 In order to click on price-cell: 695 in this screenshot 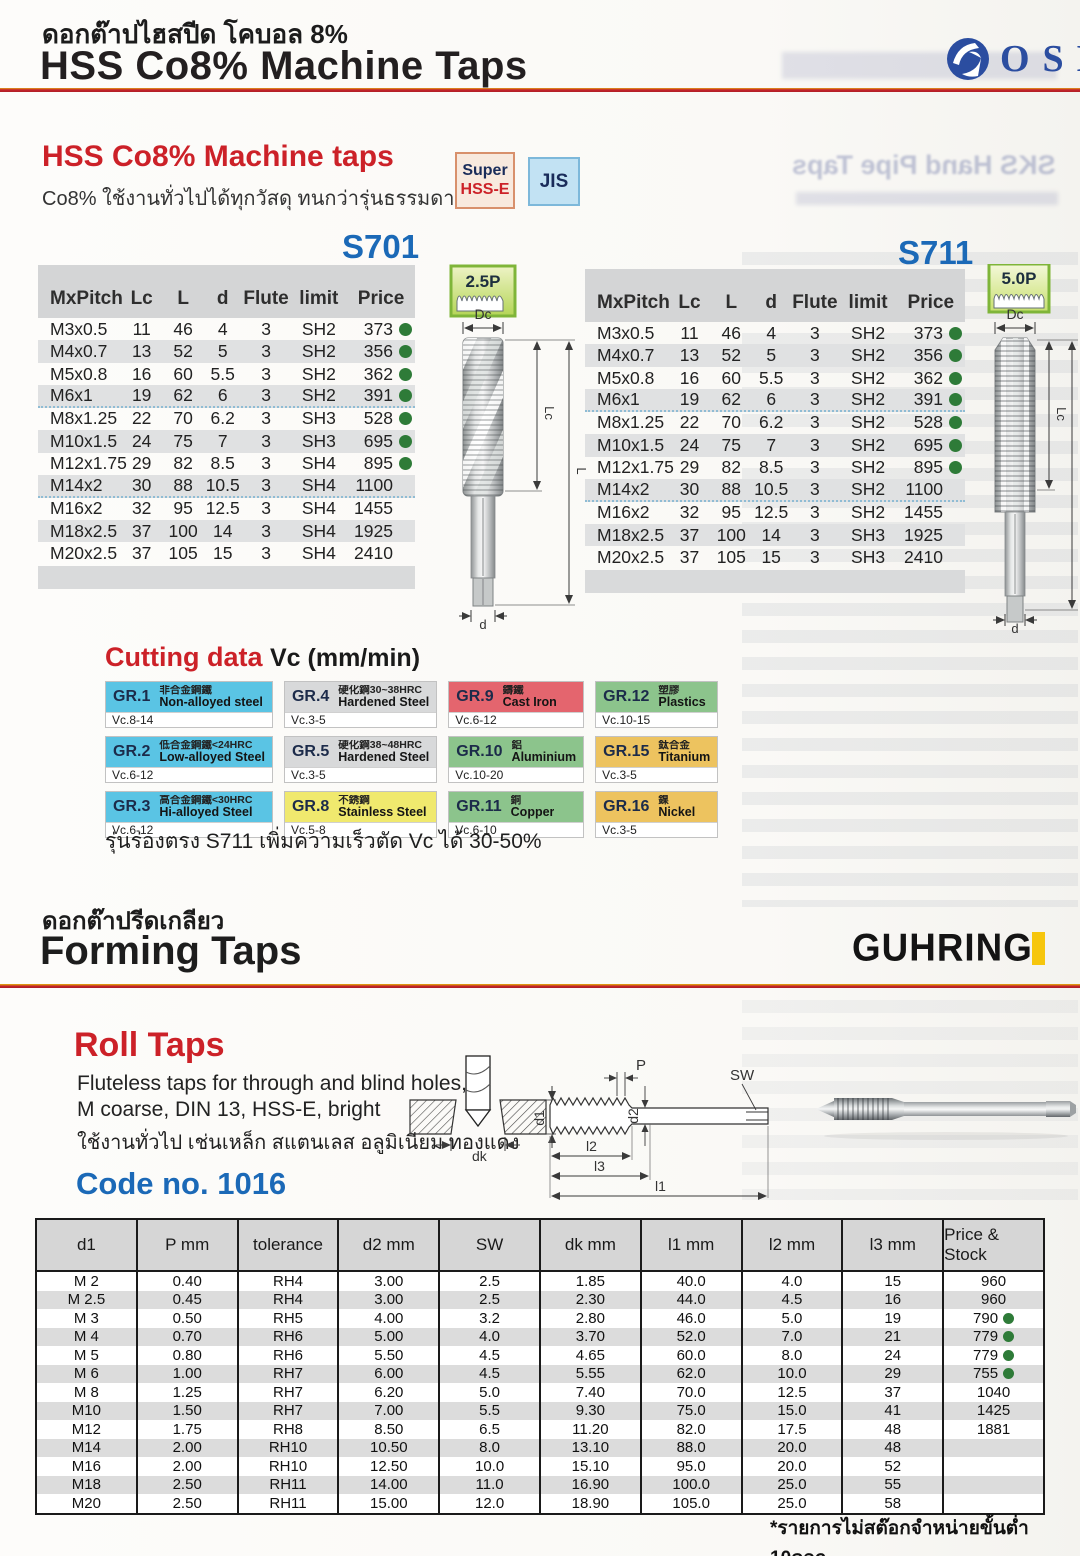, I will do `click(931, 445)`.